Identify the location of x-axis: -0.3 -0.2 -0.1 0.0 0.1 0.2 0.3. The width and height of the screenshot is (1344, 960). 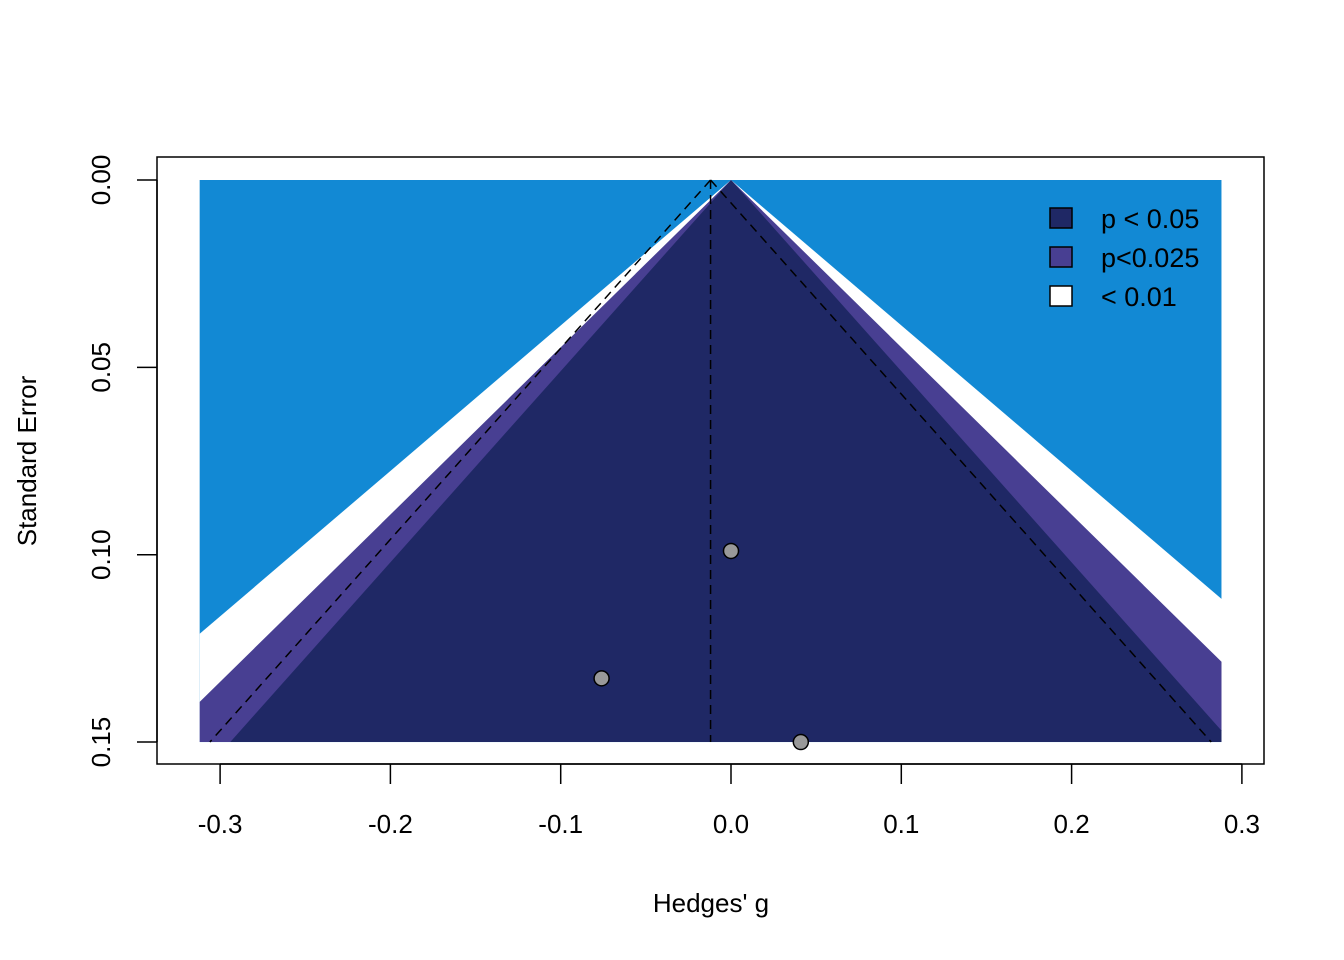
(729, 801).